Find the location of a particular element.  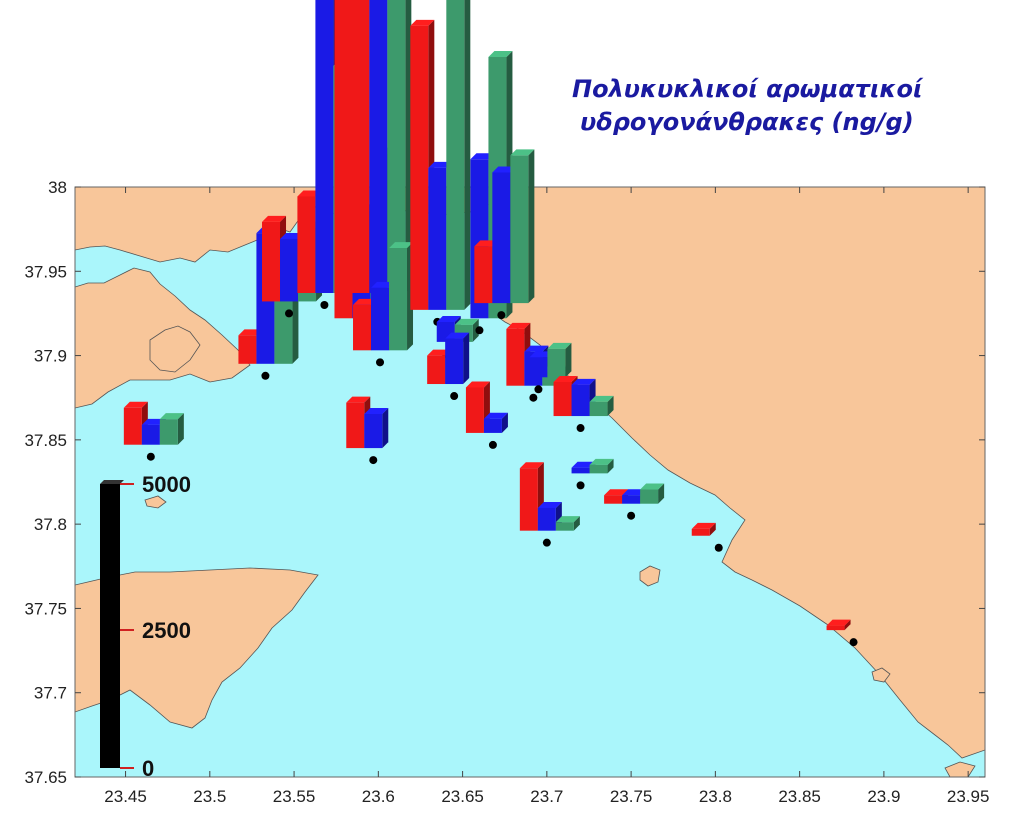

scale-label-mid: 2500 is located at coordinates (166, 630).